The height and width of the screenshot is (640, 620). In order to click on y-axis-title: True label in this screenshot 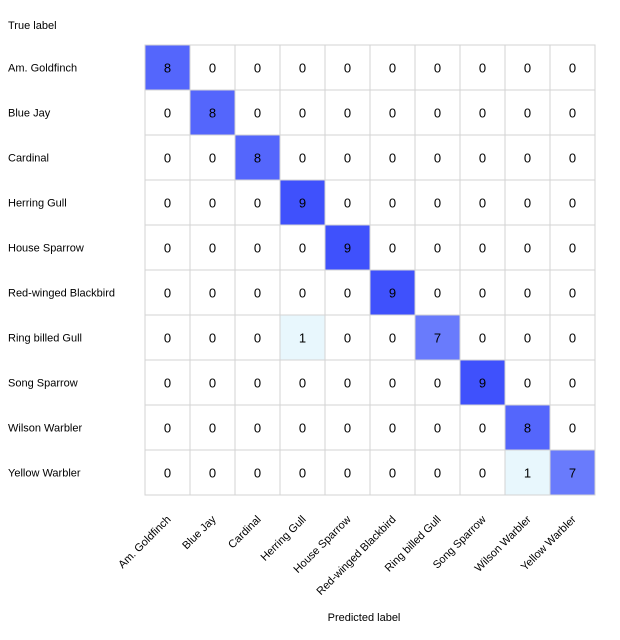, I will do `click(32, 26)`.